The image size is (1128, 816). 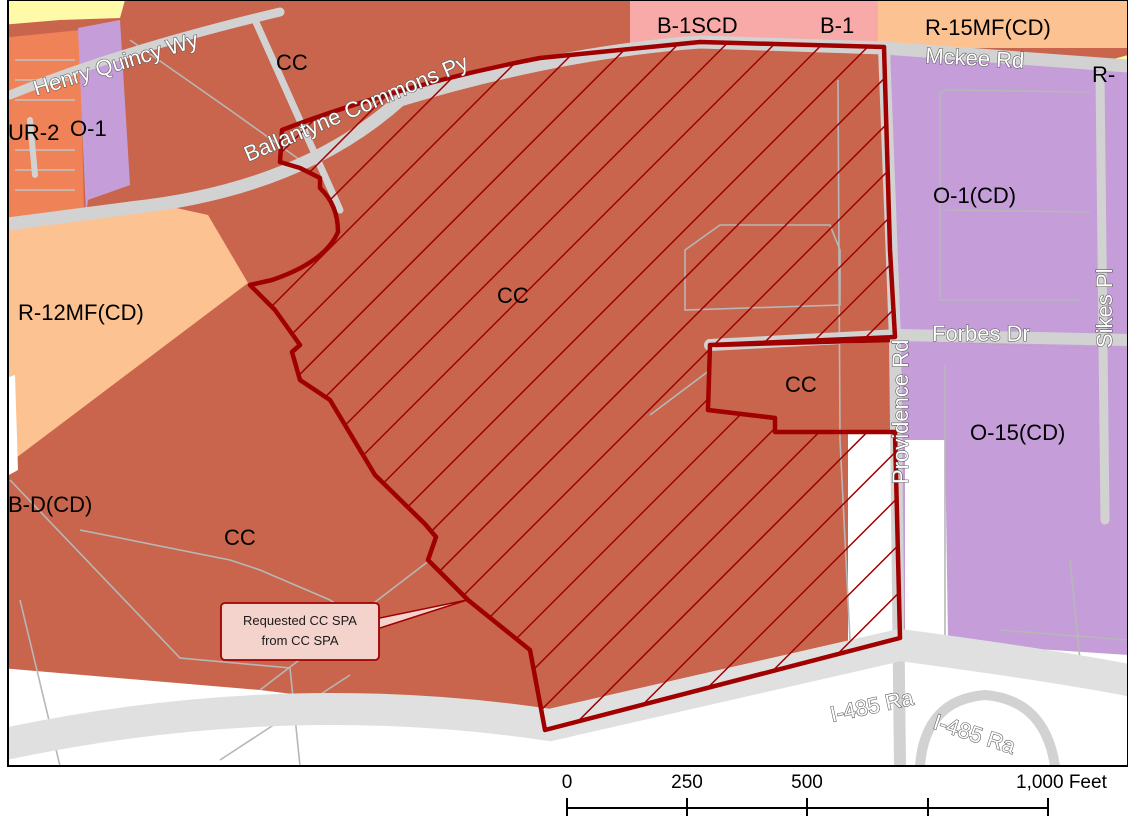 What do you see at coordinates (128, 335) in the screenshot?
I see `r12mf-zone` at bounding box center [128, 335].